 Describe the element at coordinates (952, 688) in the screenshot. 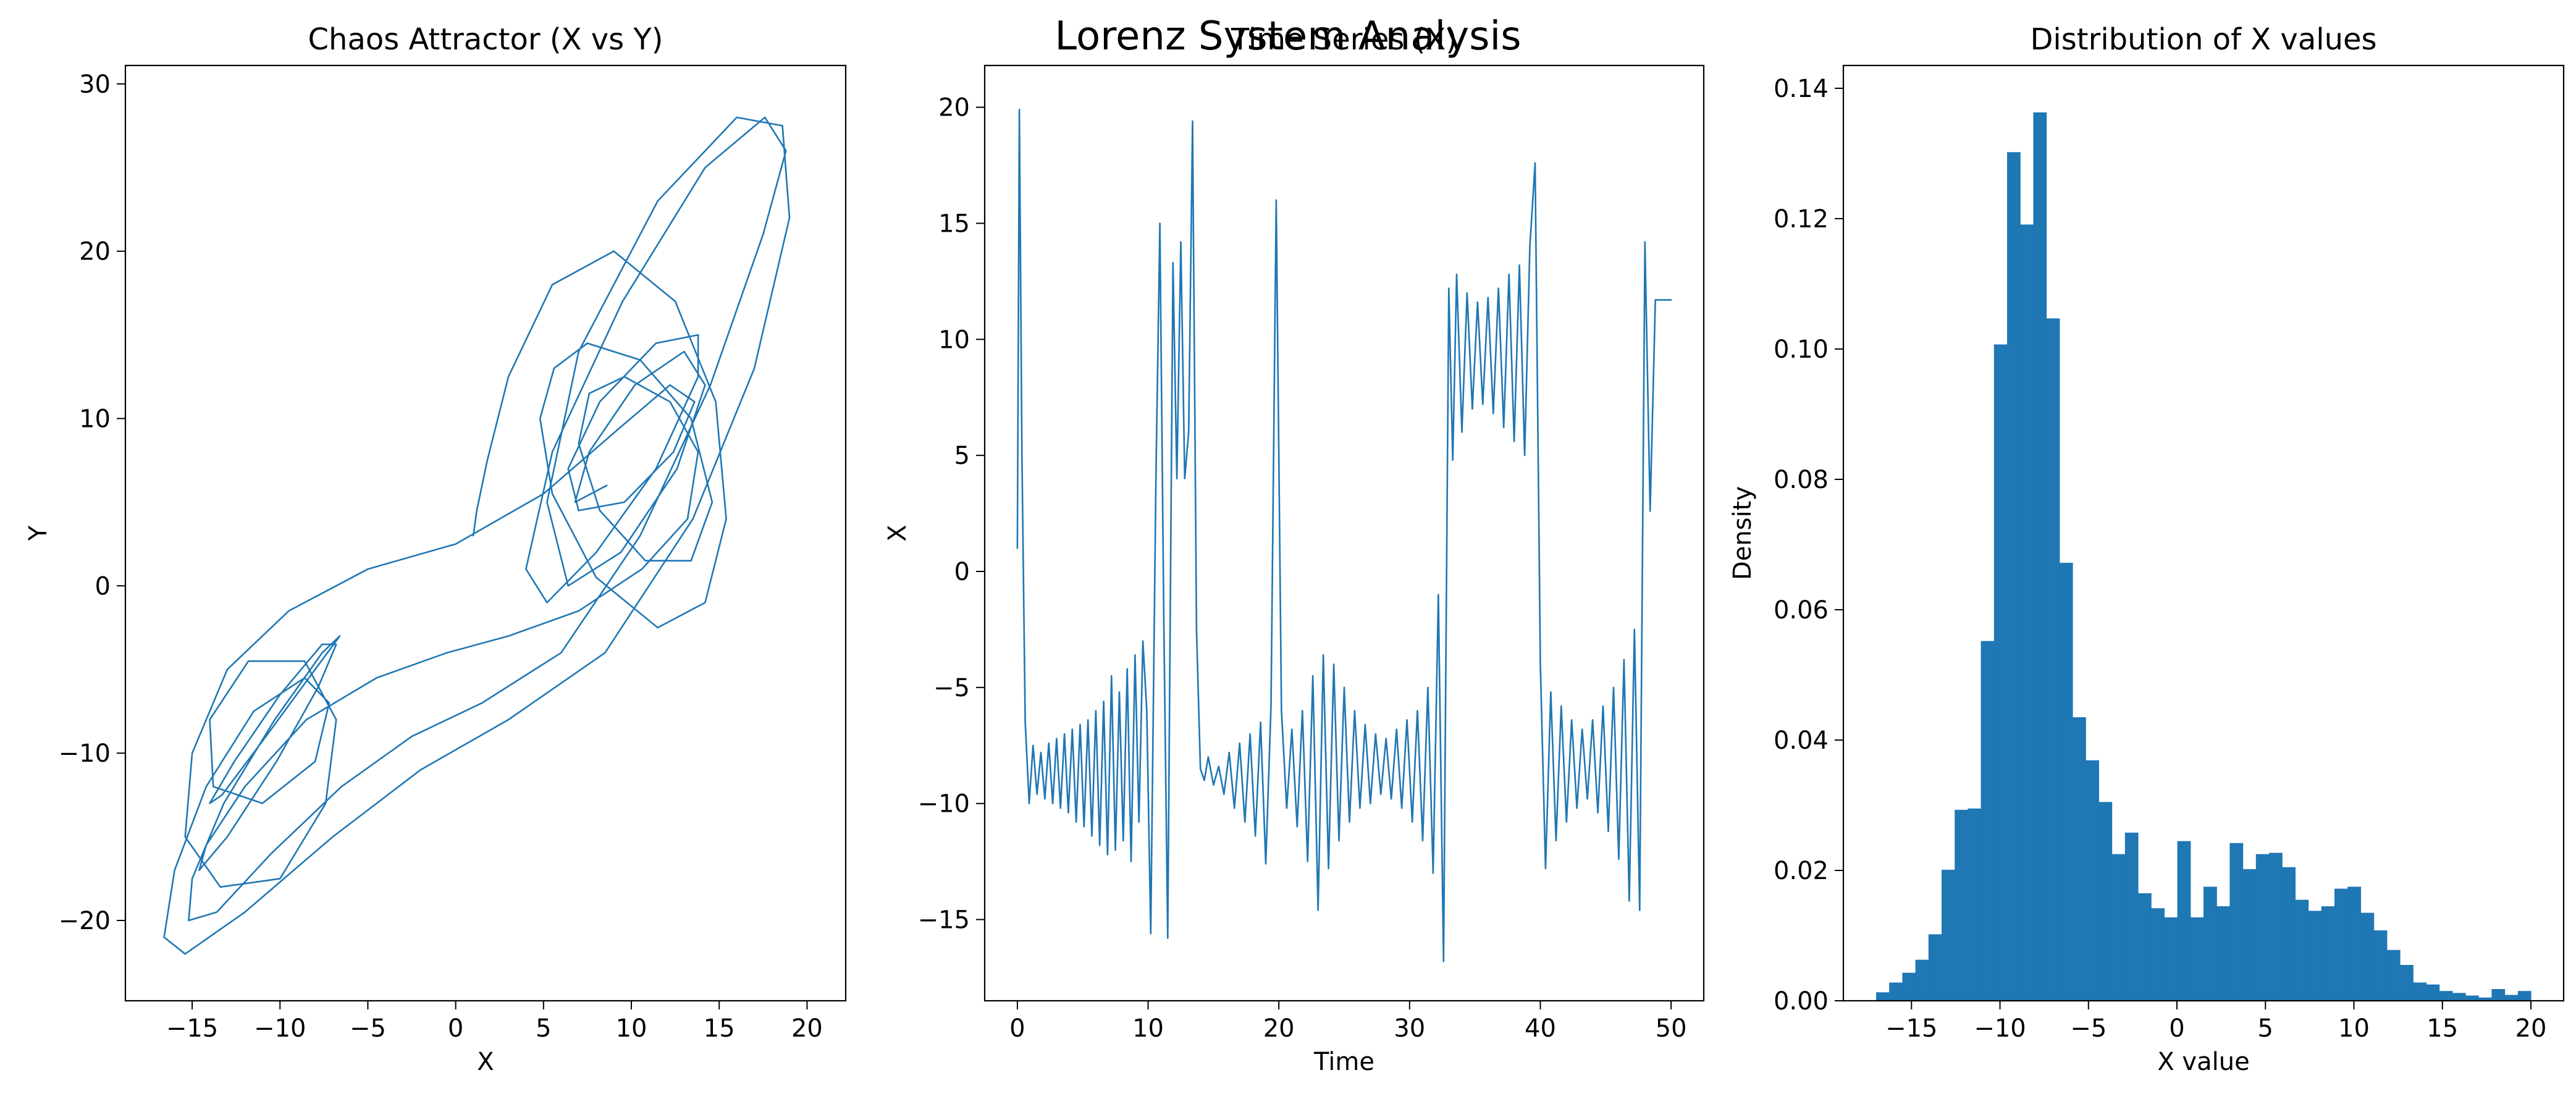

I see `y-tick-label: −5` at that location.